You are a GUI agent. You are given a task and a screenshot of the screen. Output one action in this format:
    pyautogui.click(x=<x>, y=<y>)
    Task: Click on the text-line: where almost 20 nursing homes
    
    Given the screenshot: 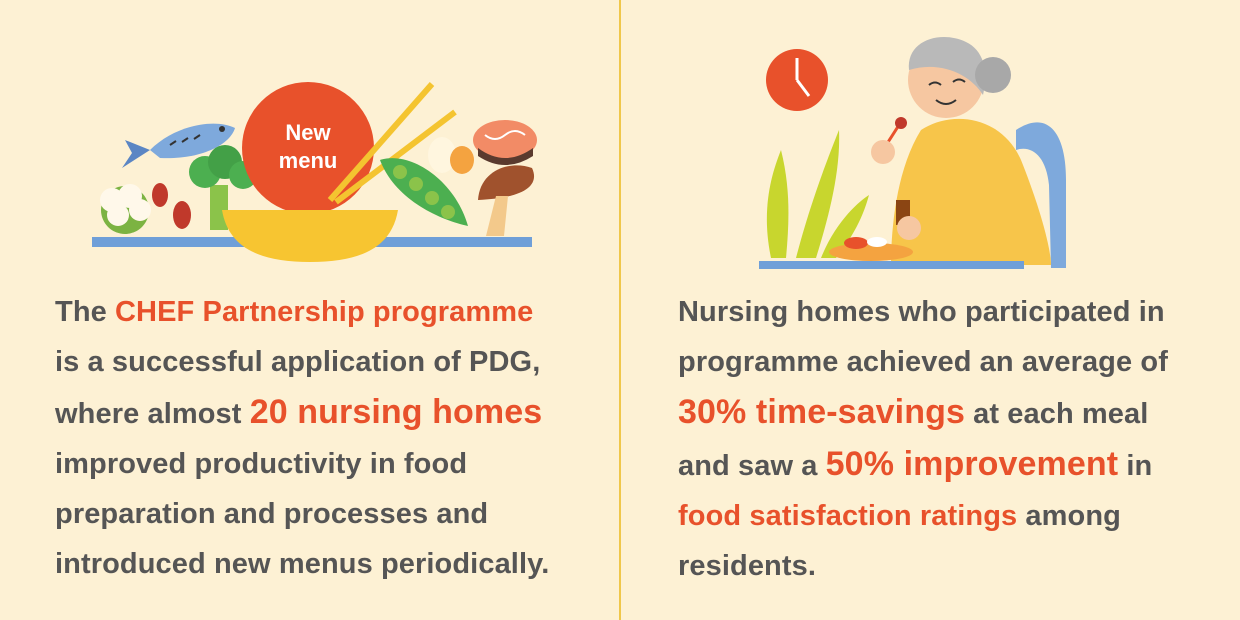 What is the action you would take?
    pyautogui.click(x=335, y=413)
    